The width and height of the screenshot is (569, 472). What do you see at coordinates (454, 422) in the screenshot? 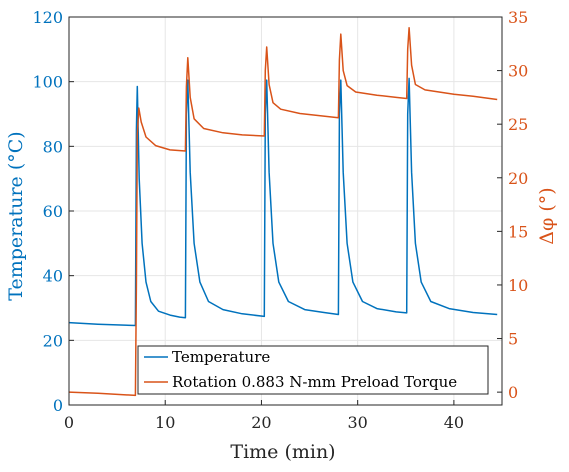
I see `x-tick-label: 40` at bounding box center [454, 422].